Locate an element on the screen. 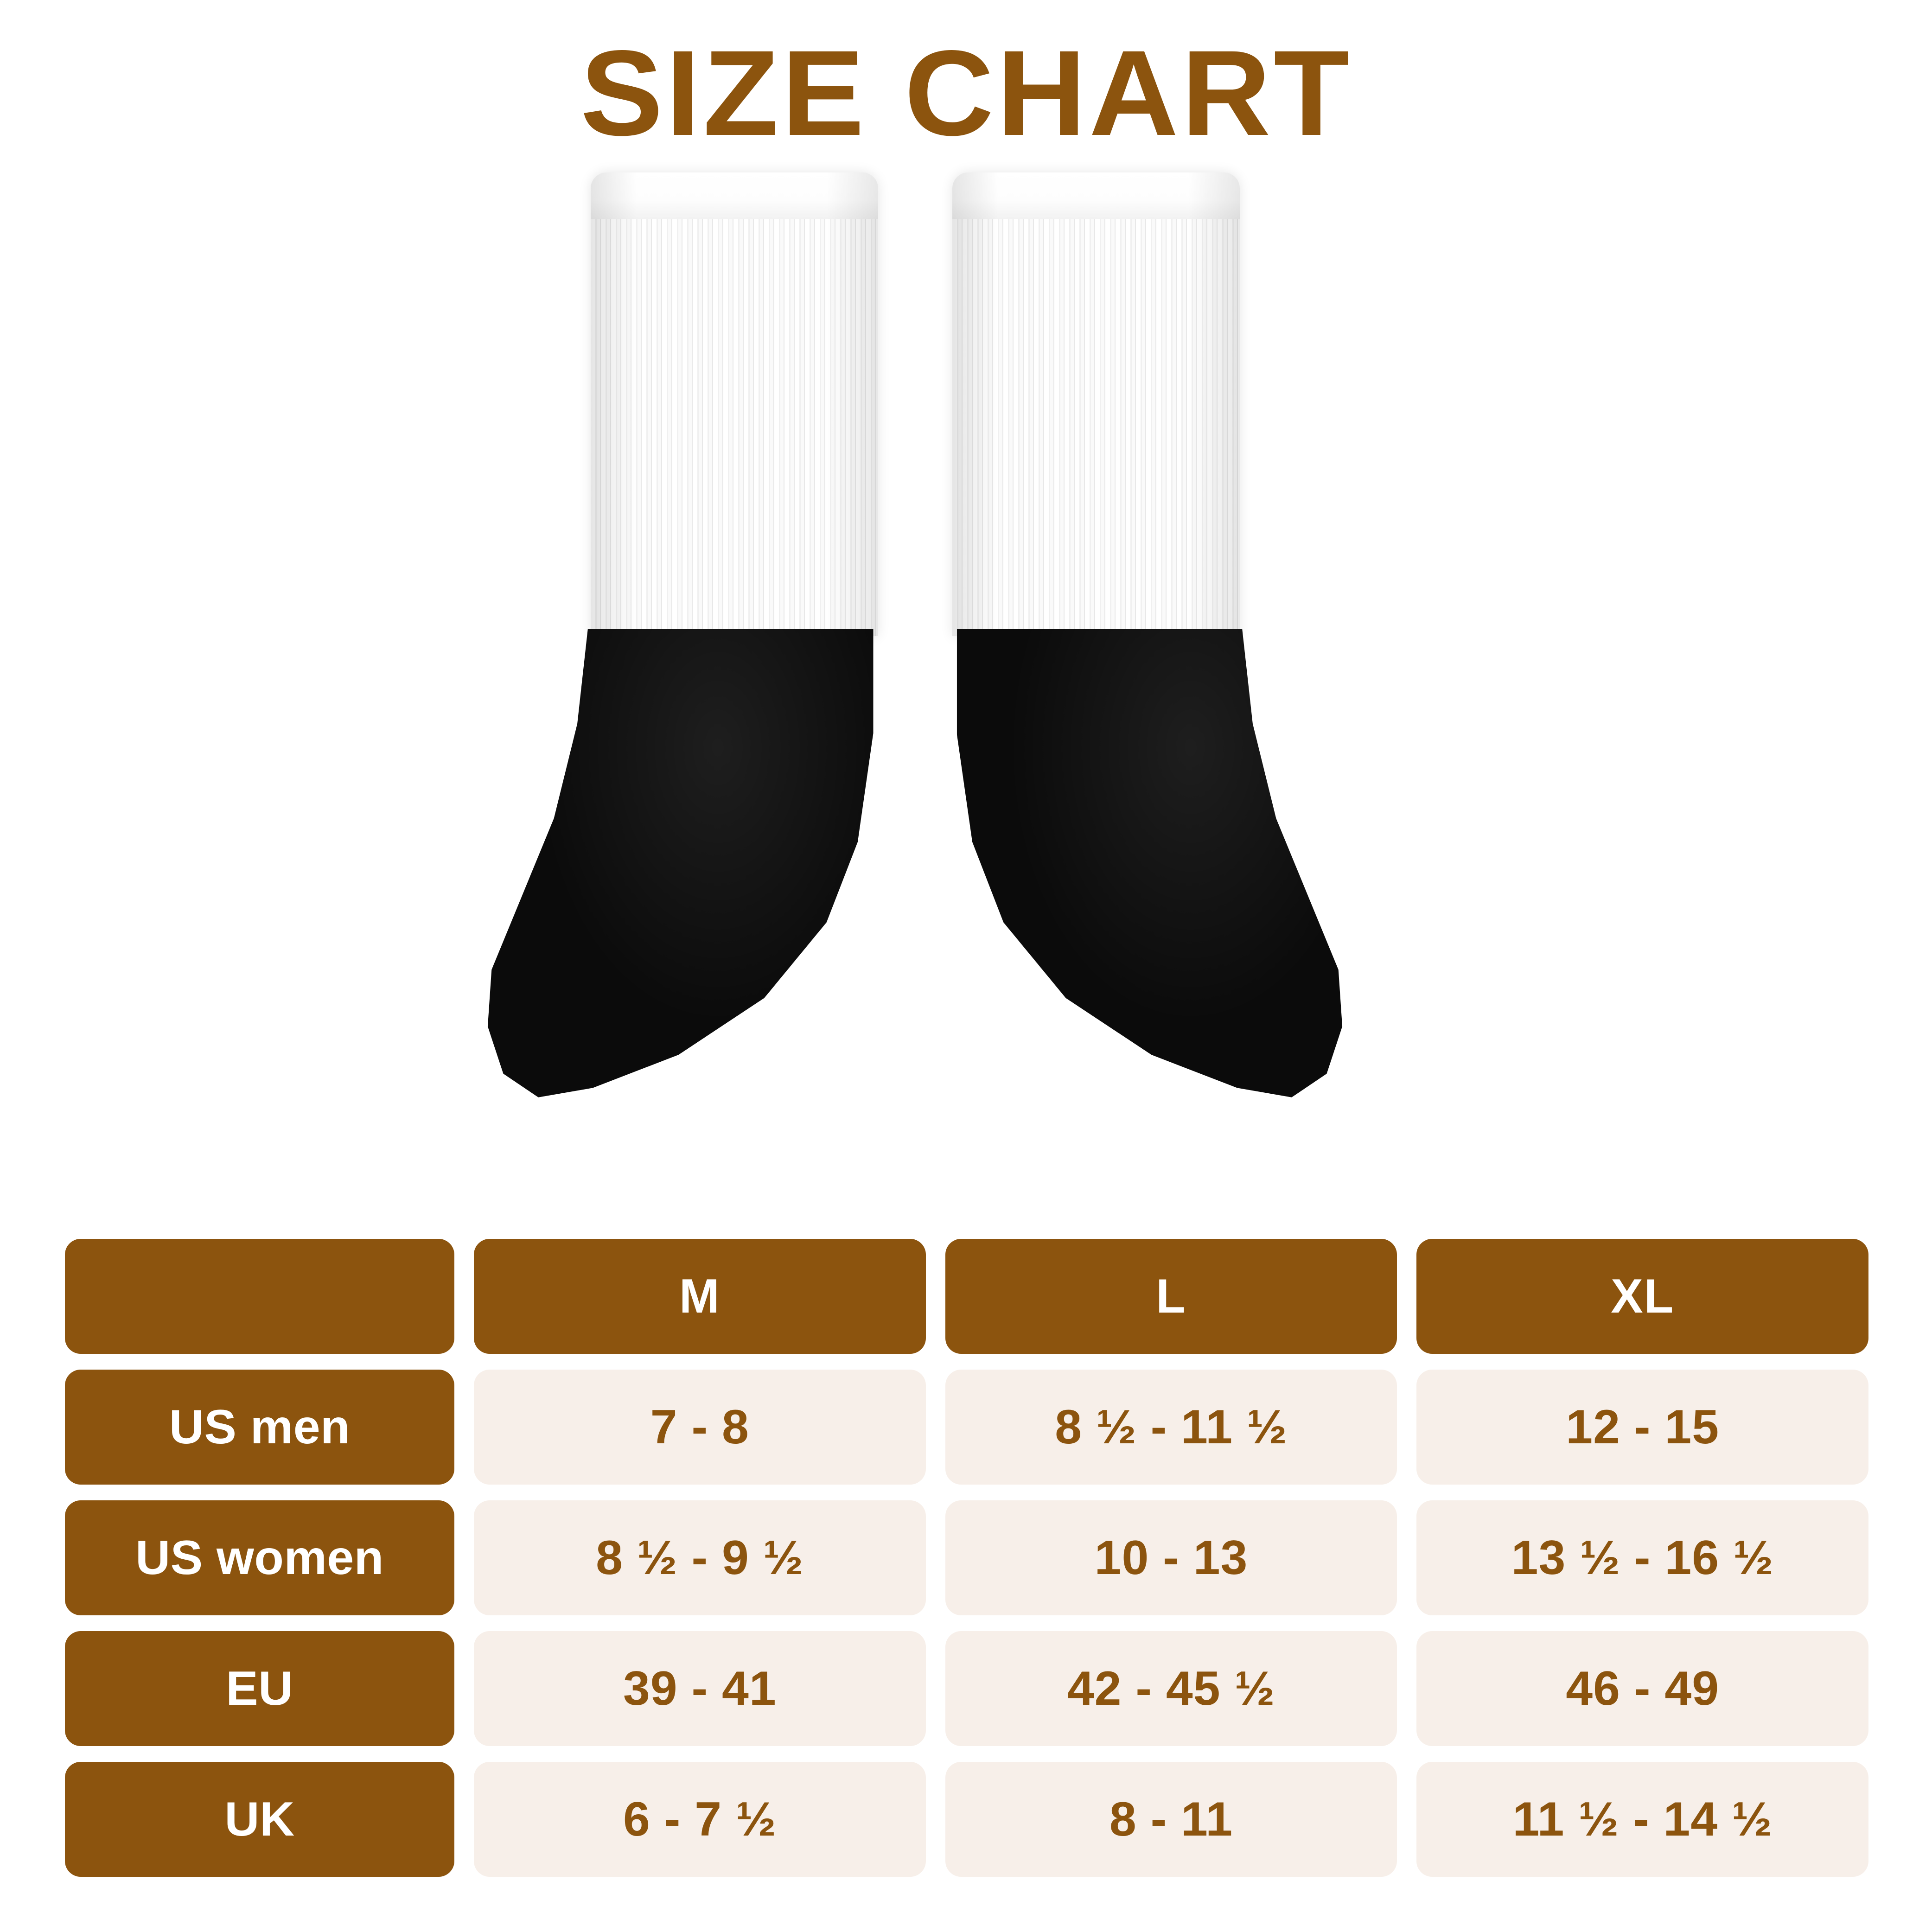  column-header-xl: XL is located at coordinates (1642, 1297).